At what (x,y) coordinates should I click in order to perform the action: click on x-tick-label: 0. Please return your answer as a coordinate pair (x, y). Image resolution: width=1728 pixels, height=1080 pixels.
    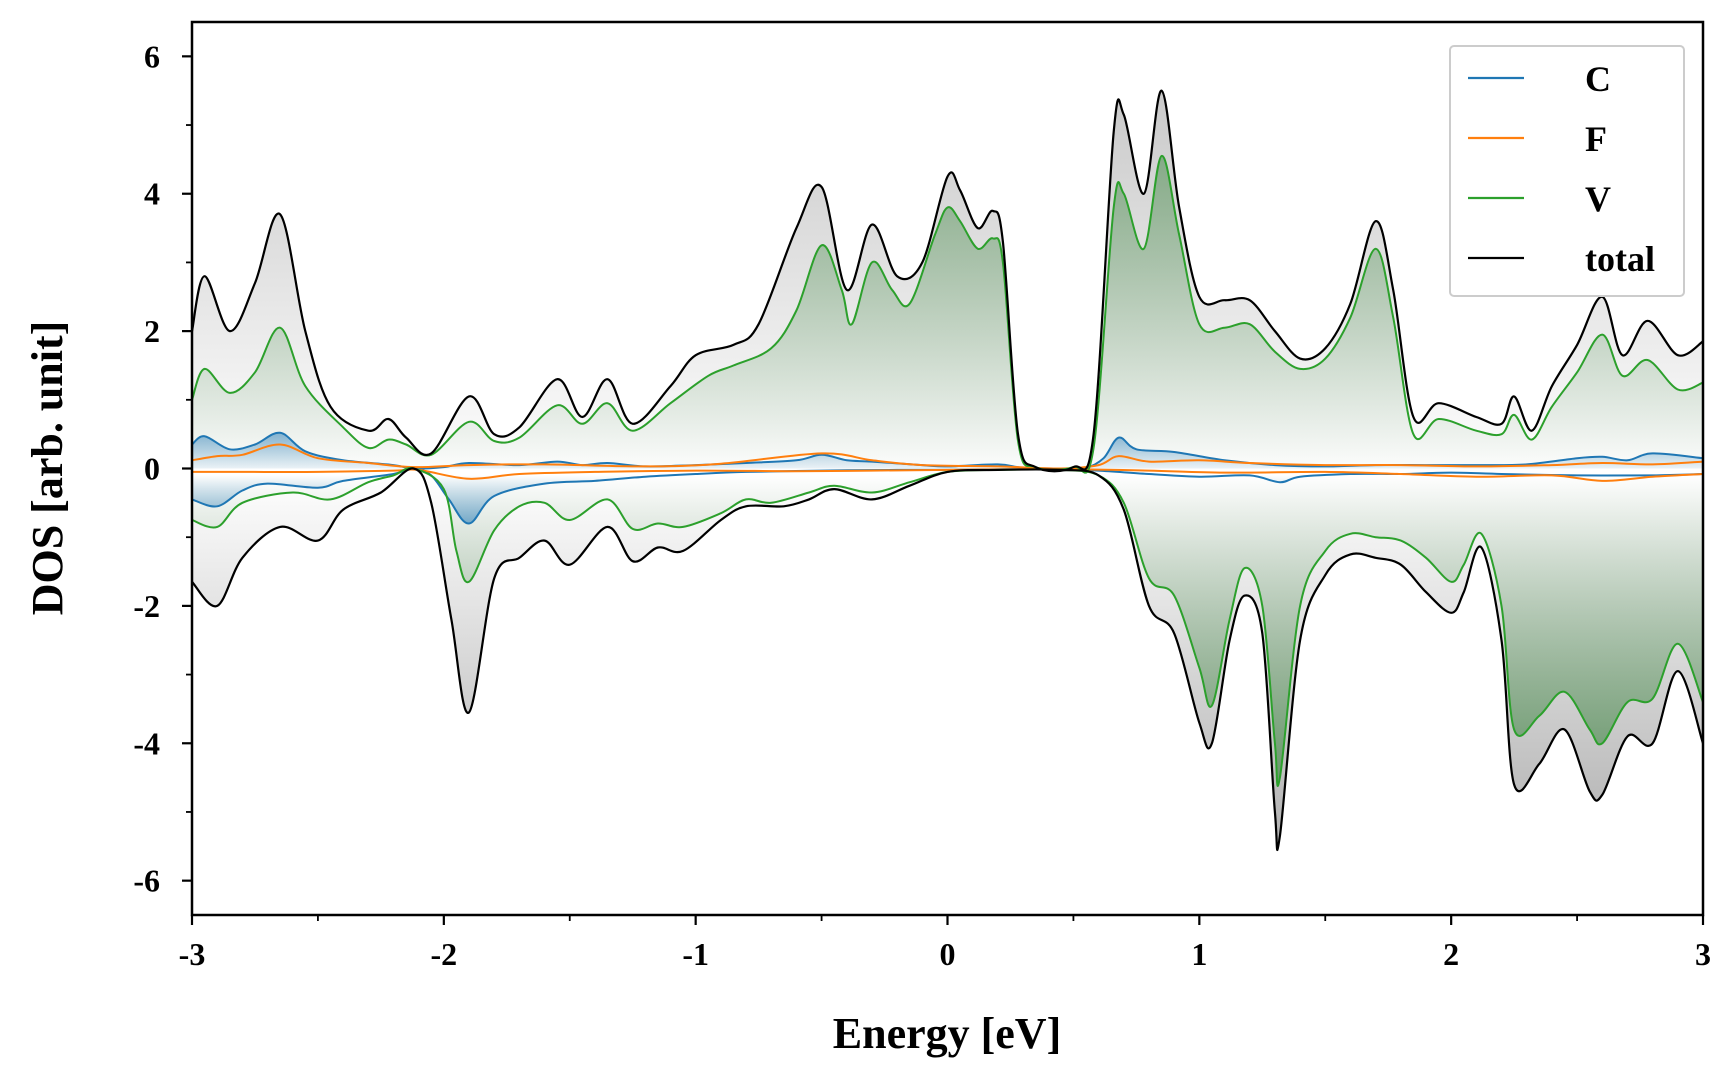
    Looking at the image, I should click on (948, 954).